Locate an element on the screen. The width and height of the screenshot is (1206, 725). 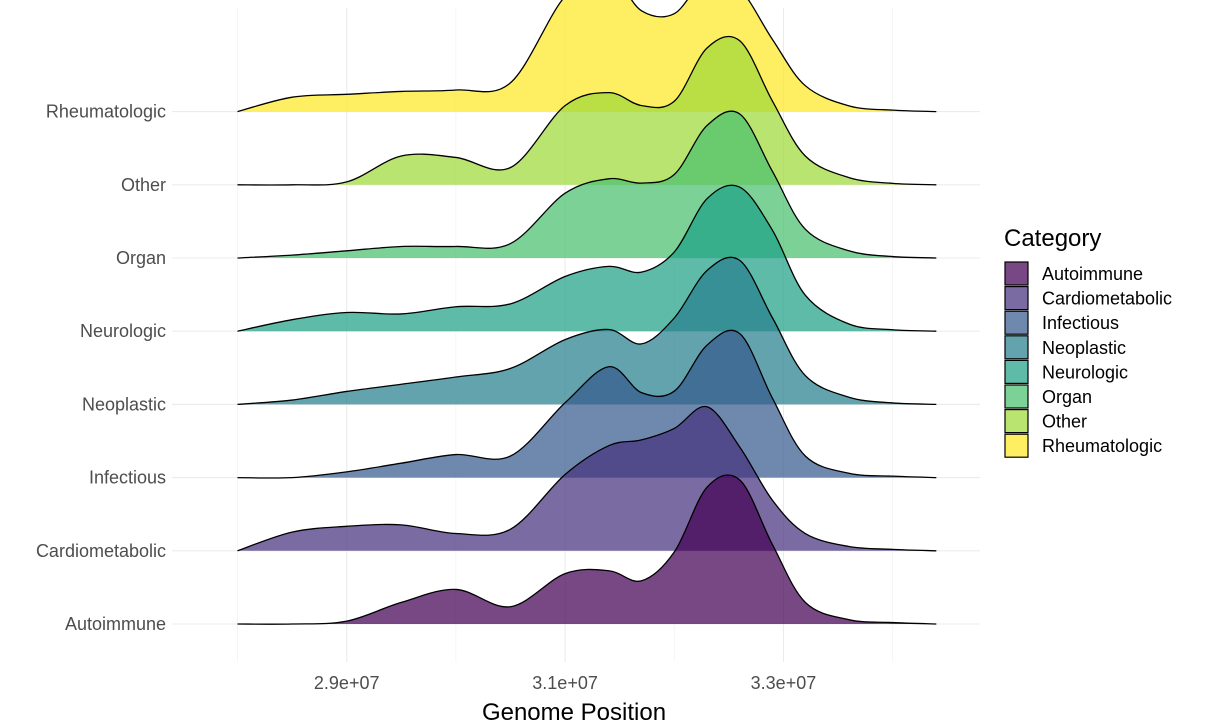
legend-key-neoplastic is located at coordinates (1016, 347).